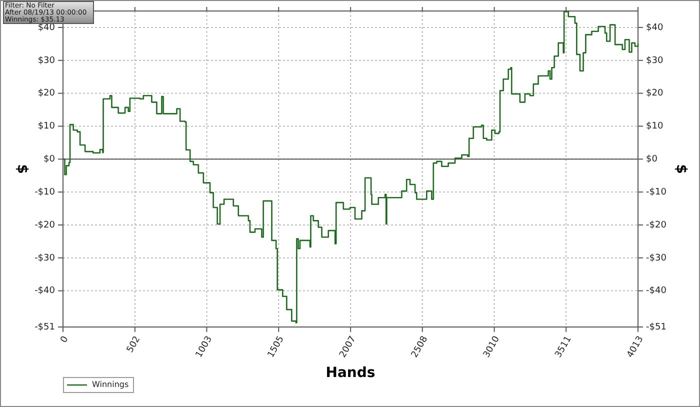 This screenshot has width=700, height=407. What do you see at coordinates (47, 61) in the screenshot?
I see `y-tick-label: $30` at bounding box center [47, 61].